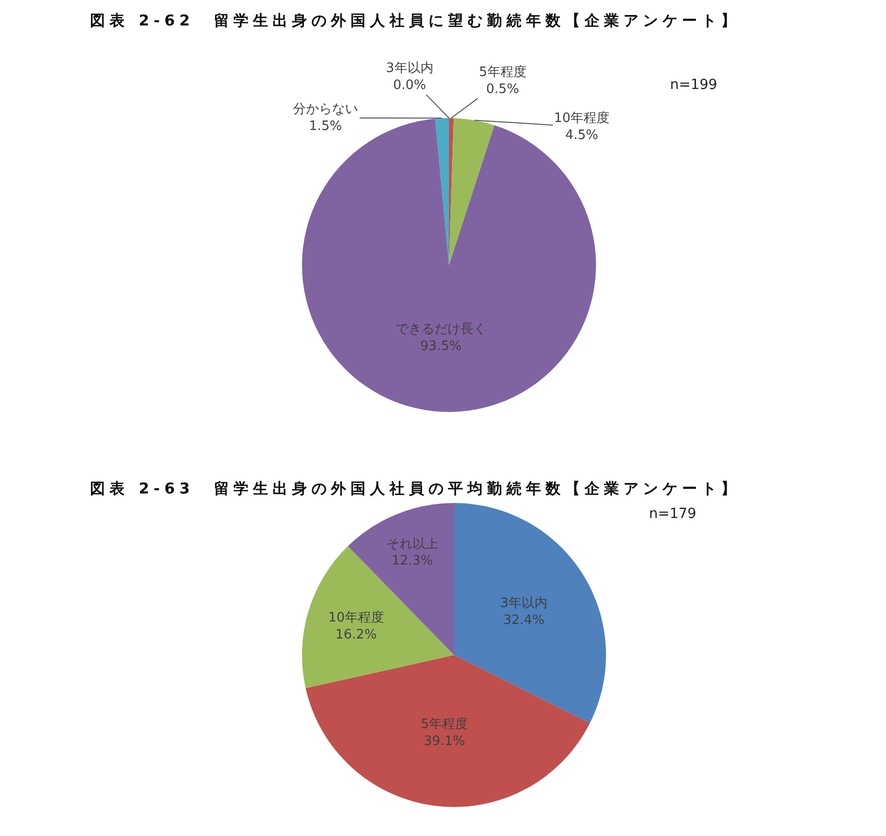 Image resolution: width=886 pixels, height=836 pixels. What do you see at coordinates (415, 488) in the screenshot?
I see `chart-title: 図表 2-63 留学生出身の外国人社員の平均勤続年数【企業アンケート】` at bounding box center [415, 488].